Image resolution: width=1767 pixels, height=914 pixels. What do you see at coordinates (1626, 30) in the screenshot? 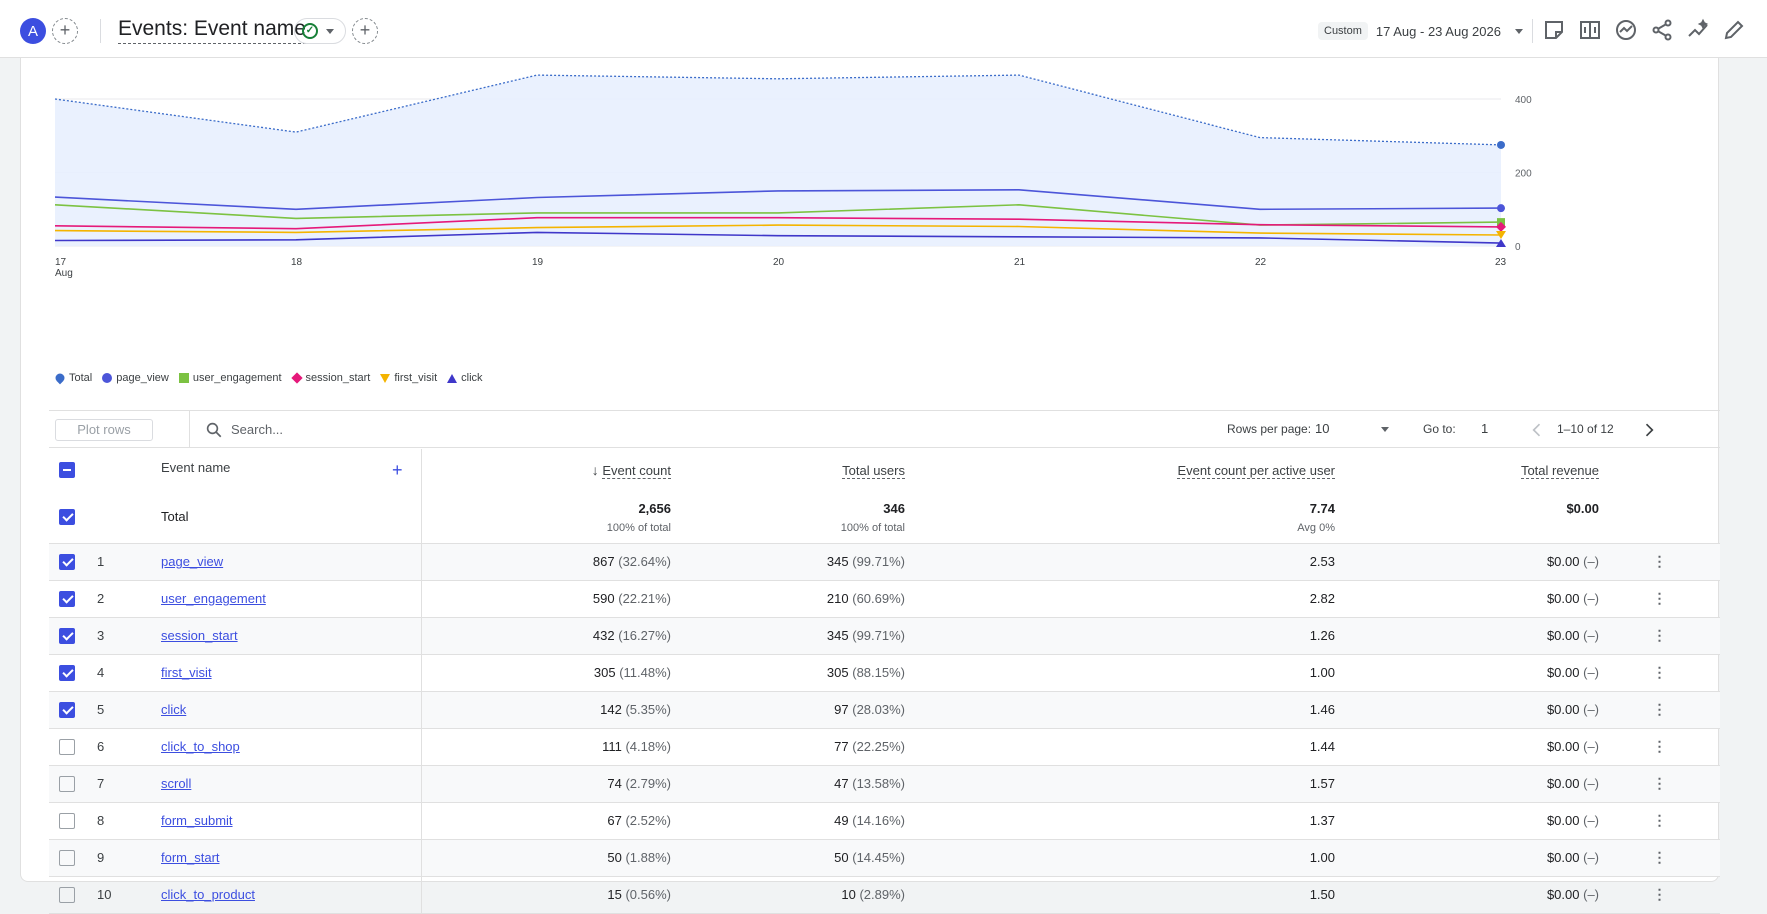
I see `insights-icon` at bounding box center [1626, 30].